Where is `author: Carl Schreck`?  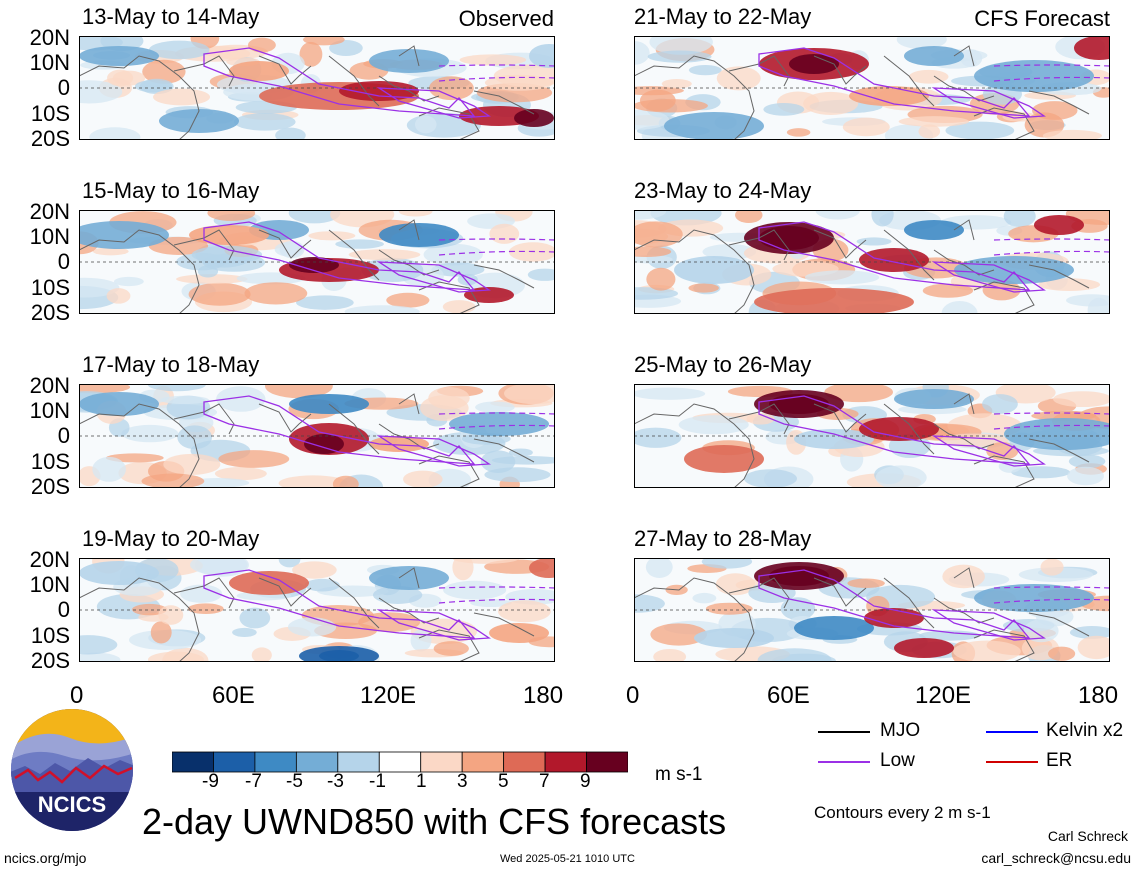
author: Carl Schreck is located at coordinates (1087, 836).